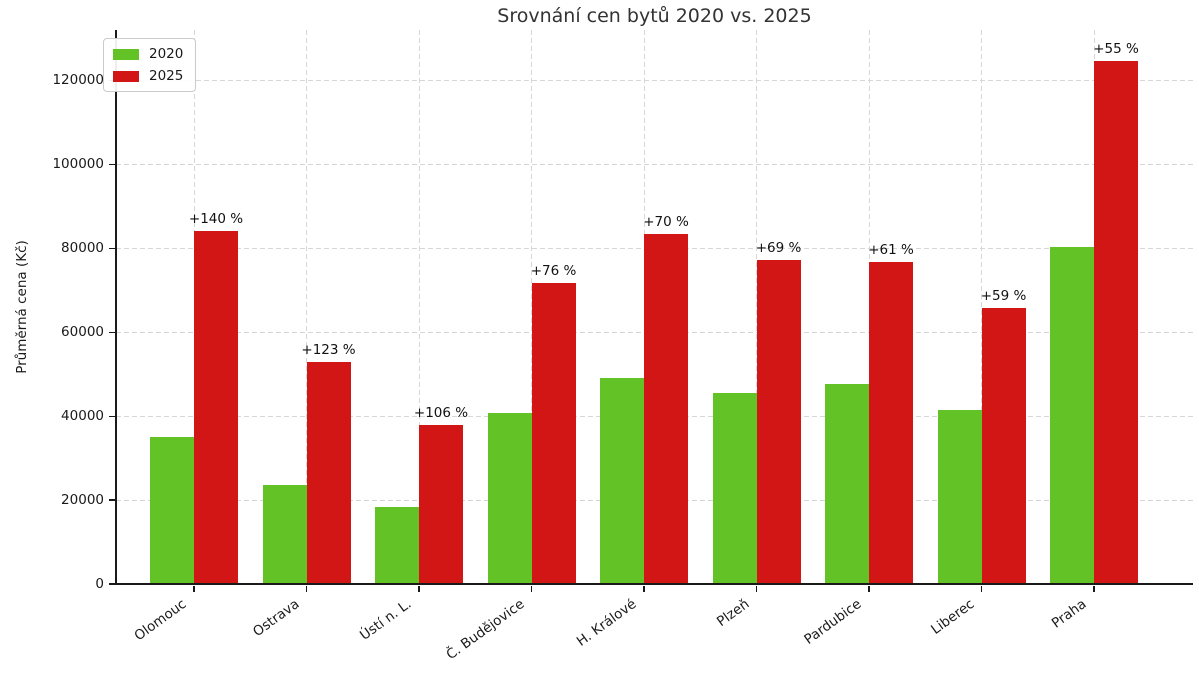 This screenshot has width=1199, height=695. What do you see at coordinates (148, 54) in the screenshot?
I see `legend-item-2020: 2020` at bounding box center [148, 54].